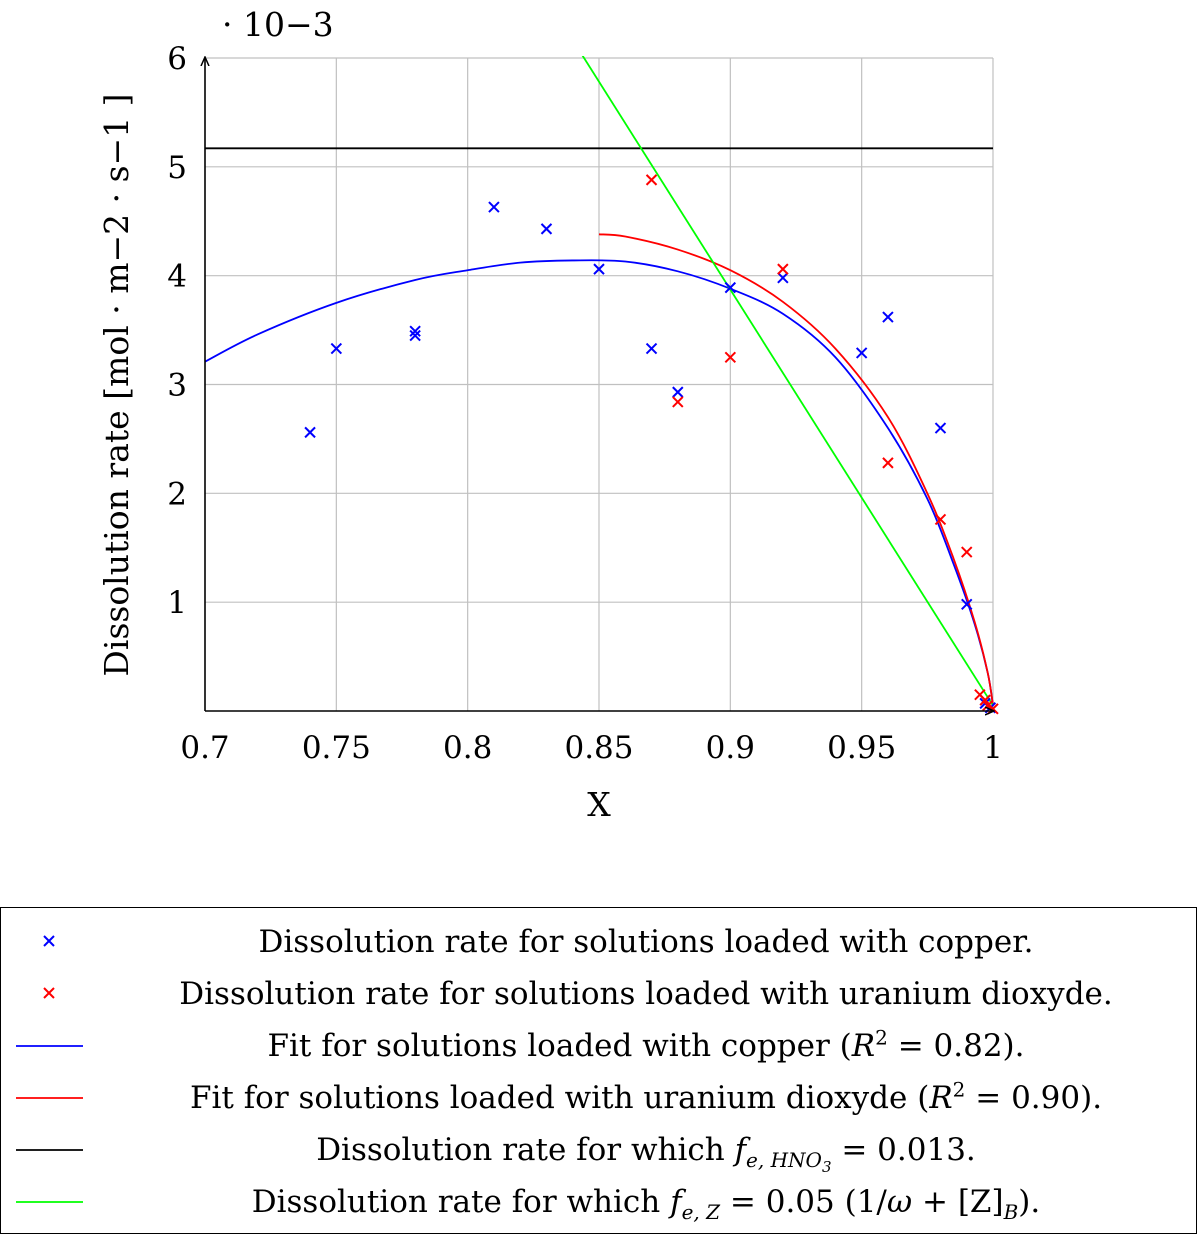  Describe the element at coordinates (599, 804) in the screenshot. I see `x-axis-title: X` at that location.